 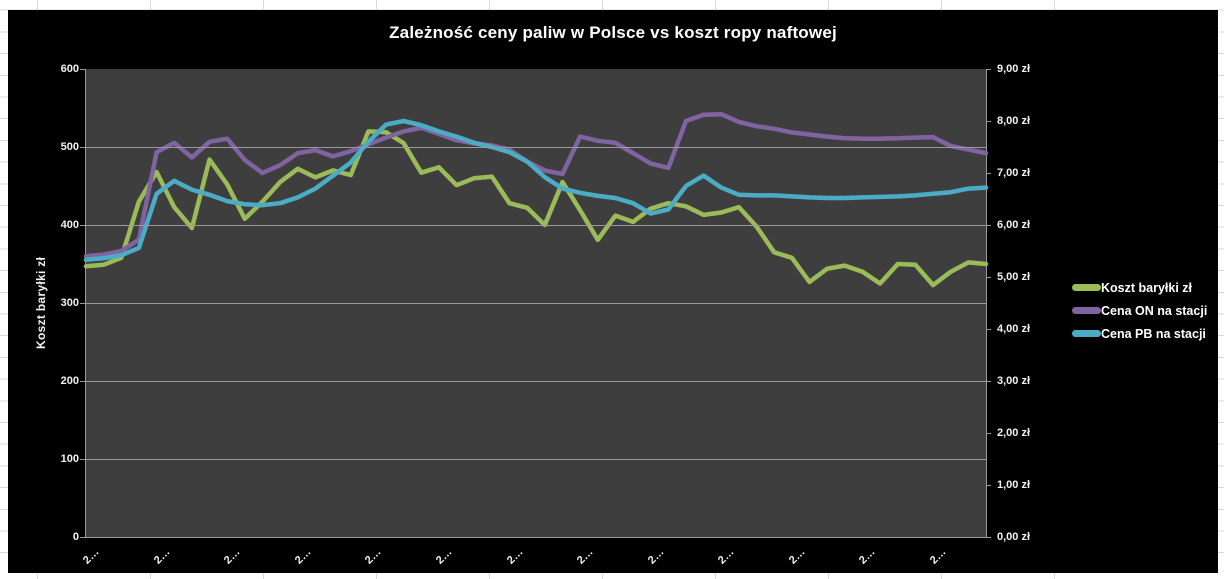 I want to click on left-axis-tick-label: 0, so click(x=75, y=537).